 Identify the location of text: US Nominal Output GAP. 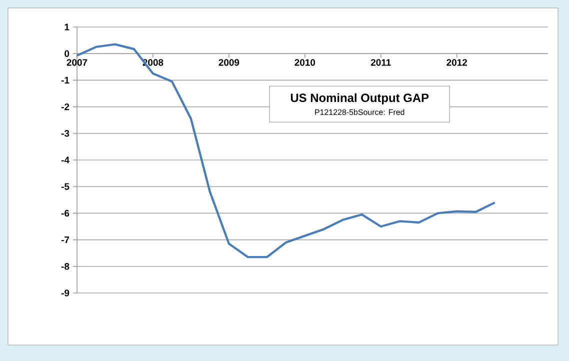
(359, 98).